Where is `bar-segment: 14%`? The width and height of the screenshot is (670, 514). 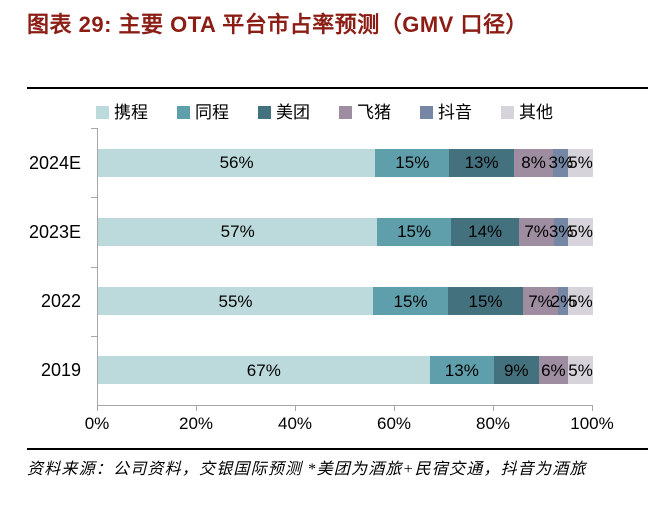 bar-segment: 14% is located at coordinates (485, 231).